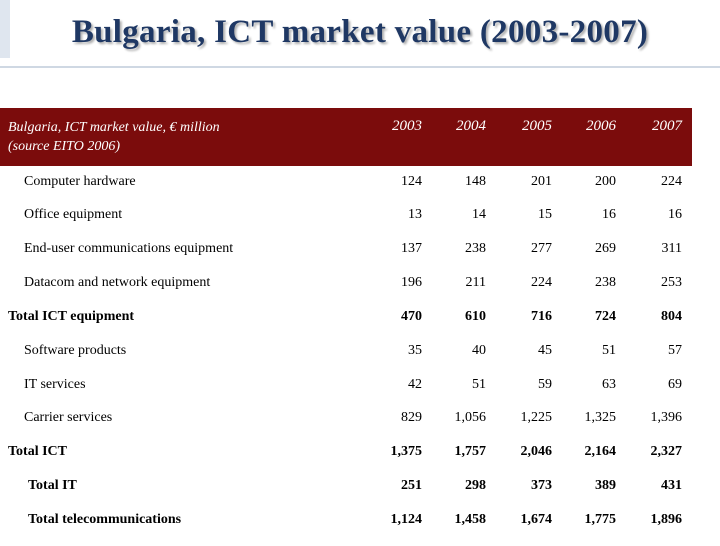  I want to click on table-cell: 59, so click(545, 384).